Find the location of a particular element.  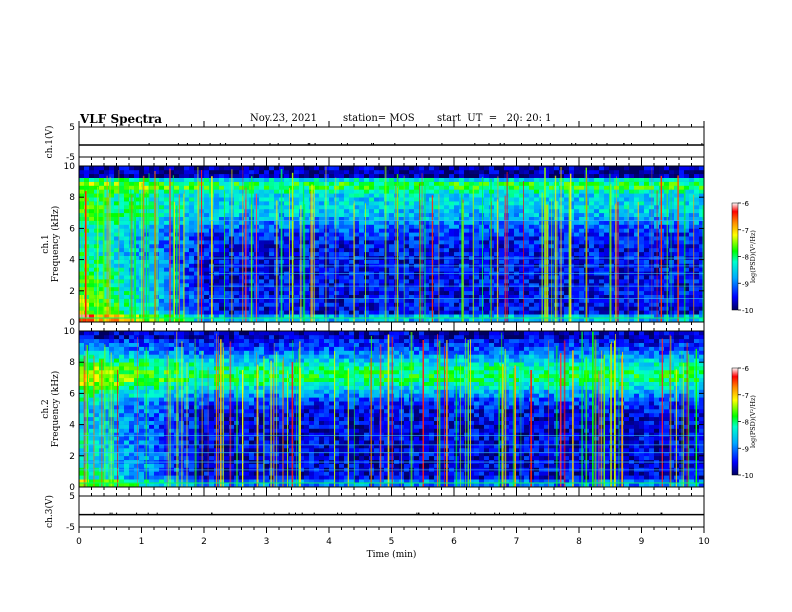

x-tick-label: 2 is located at coordinates (204, 542).